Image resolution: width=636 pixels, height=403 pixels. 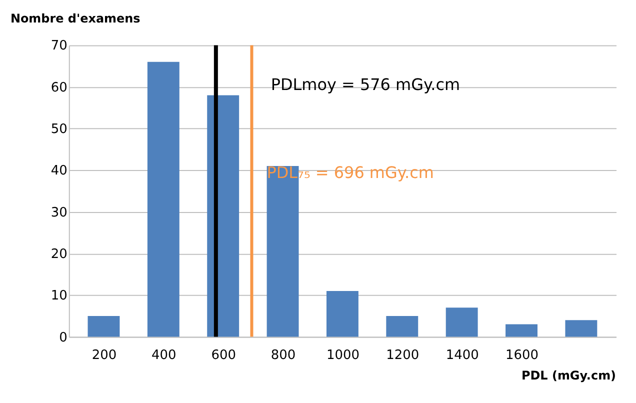 I want to click on x-tick-label: 800, so click(x=283, y=356).